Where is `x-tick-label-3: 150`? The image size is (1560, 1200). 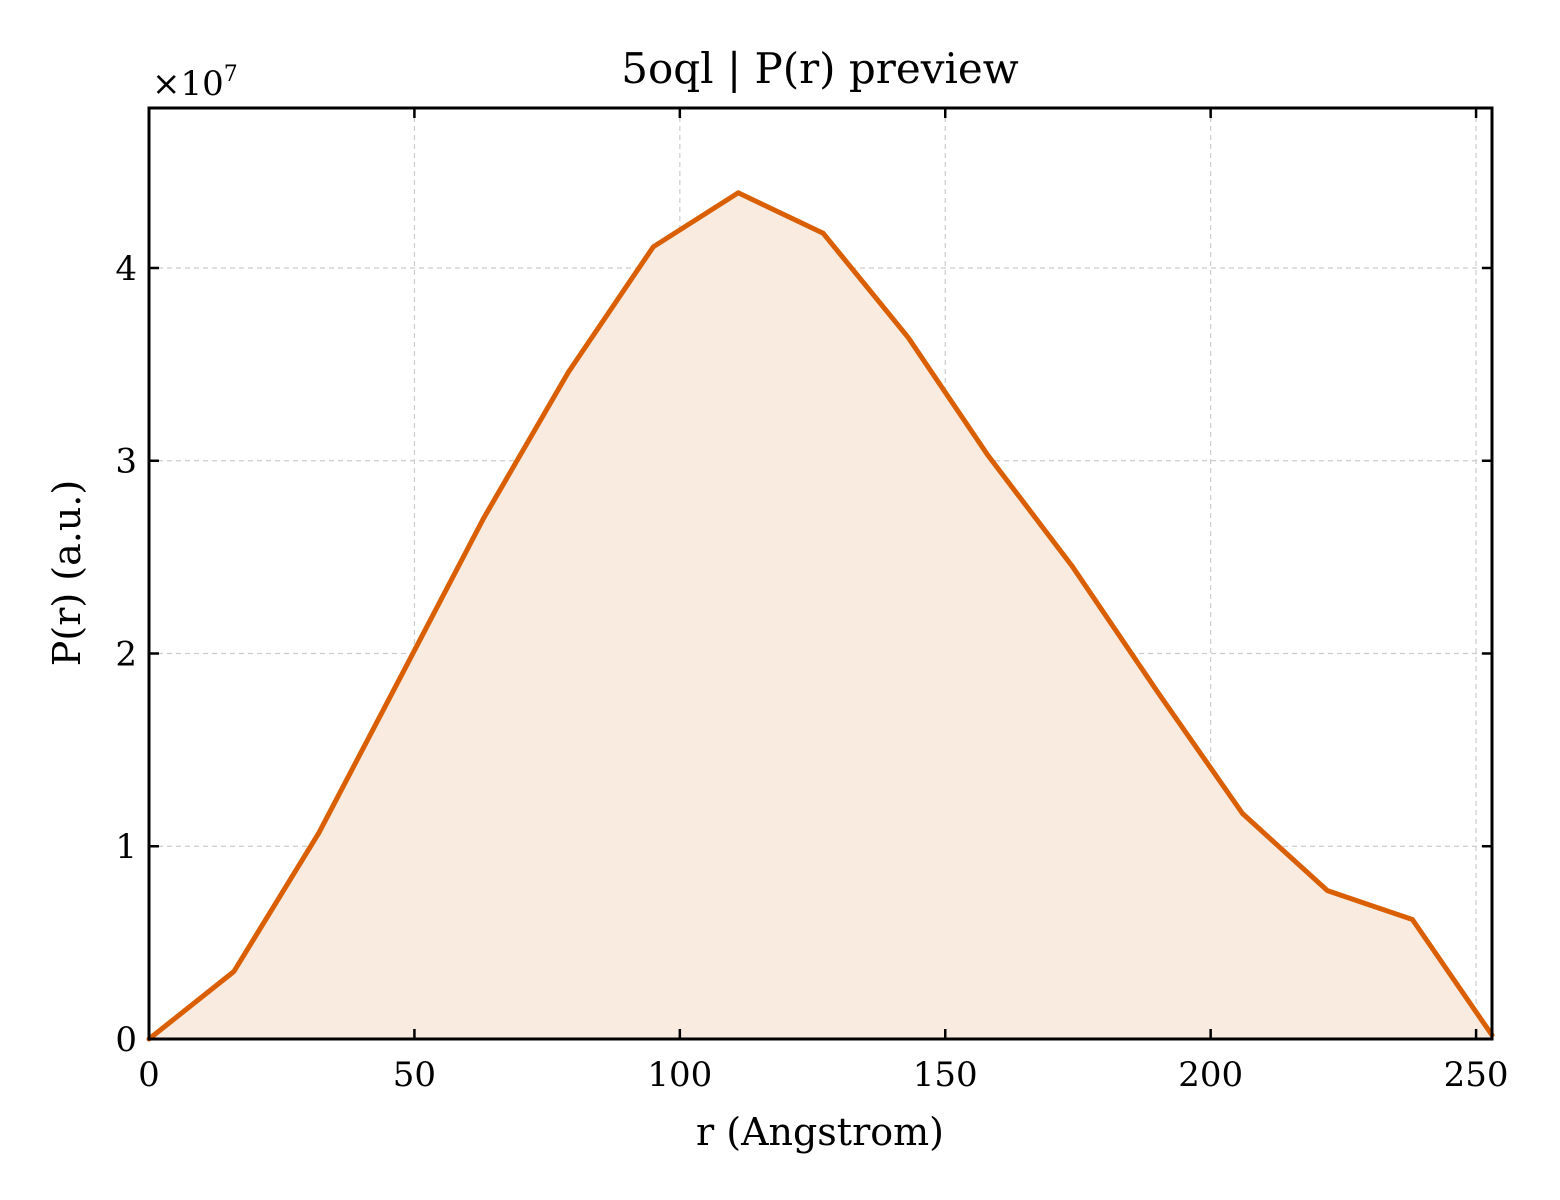
x-tick-label-3: 150 is located at coordinates (945, 1075).